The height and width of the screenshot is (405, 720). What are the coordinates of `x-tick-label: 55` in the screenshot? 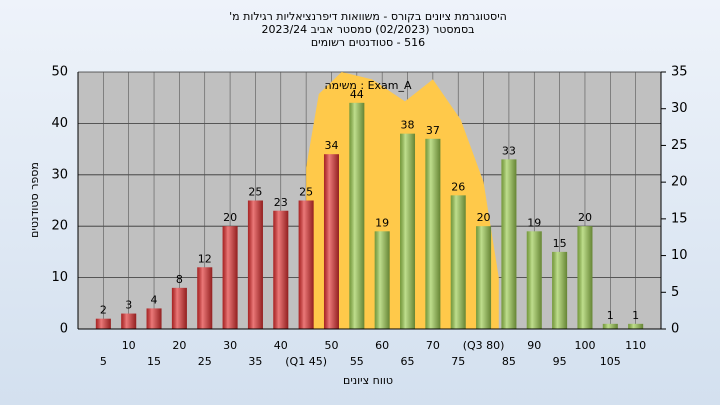 It's located at (357, 361).